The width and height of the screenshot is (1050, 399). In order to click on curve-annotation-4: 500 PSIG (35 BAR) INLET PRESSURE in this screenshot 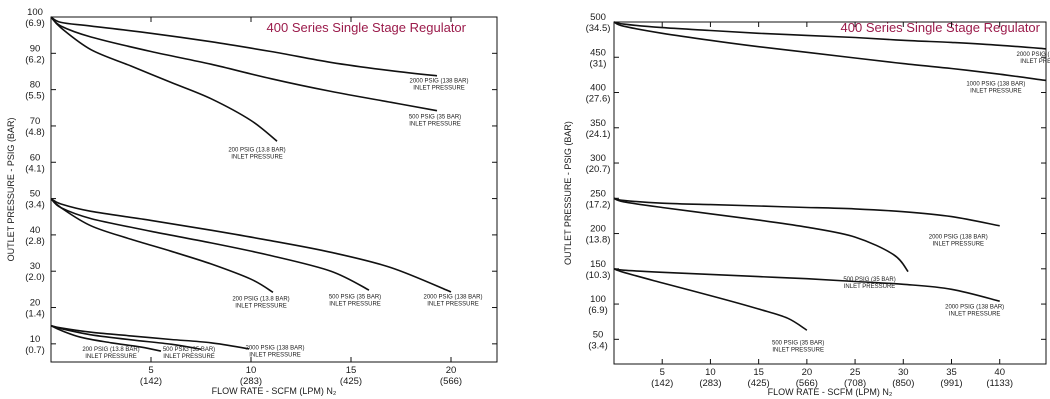, I will do `click(869, 283)`.